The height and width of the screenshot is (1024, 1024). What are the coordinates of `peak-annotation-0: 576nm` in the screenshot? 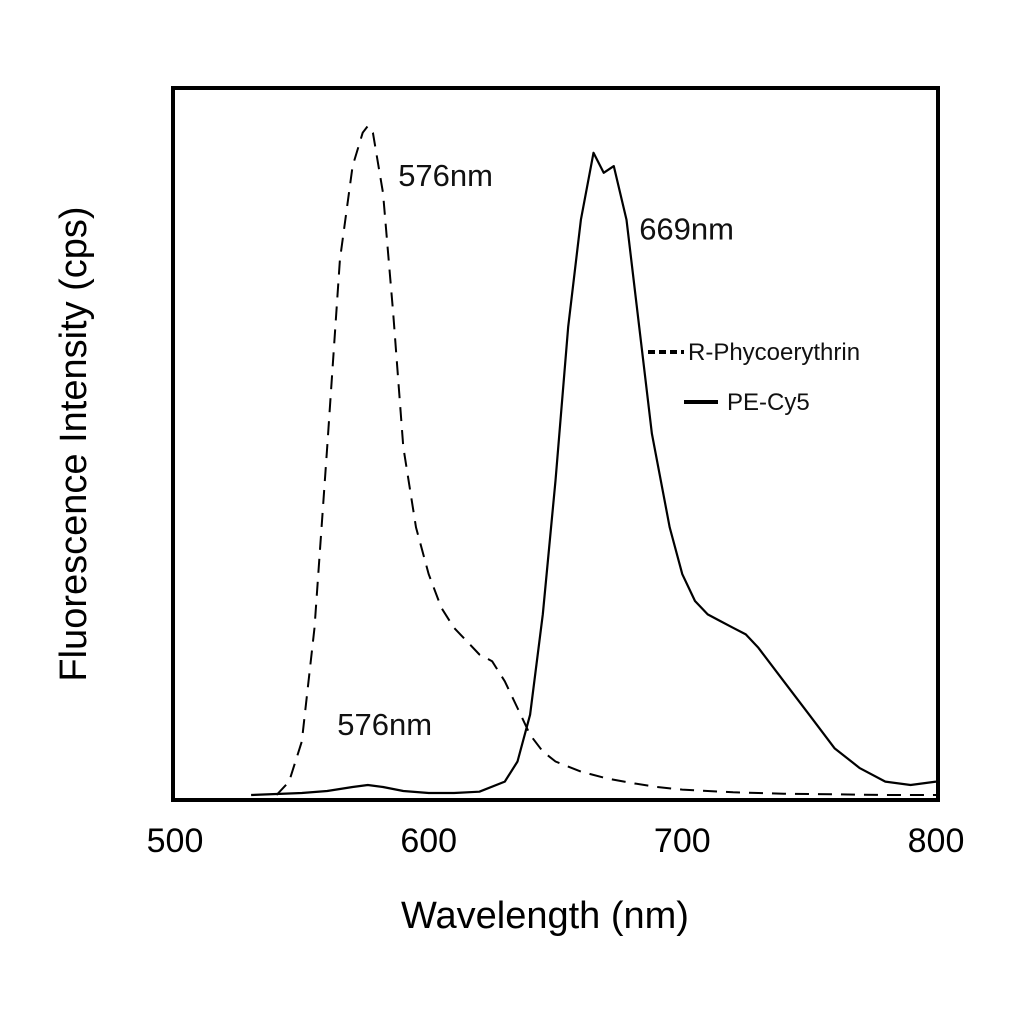 It's located at (445, 175).